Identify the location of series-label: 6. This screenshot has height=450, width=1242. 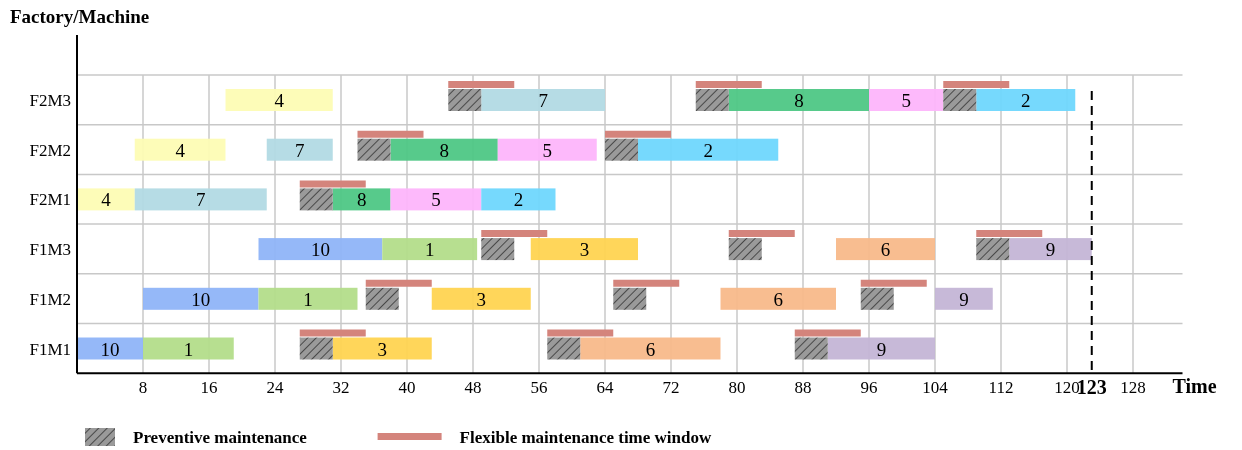
(885, 250).